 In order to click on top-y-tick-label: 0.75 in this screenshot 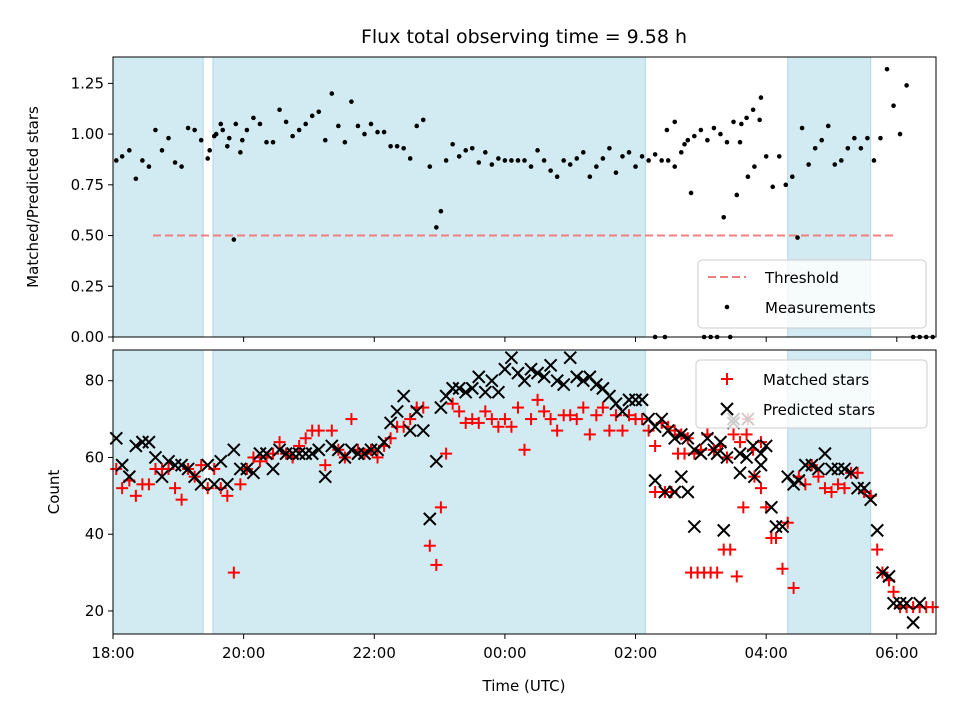, I will do `click(87, 185)`.